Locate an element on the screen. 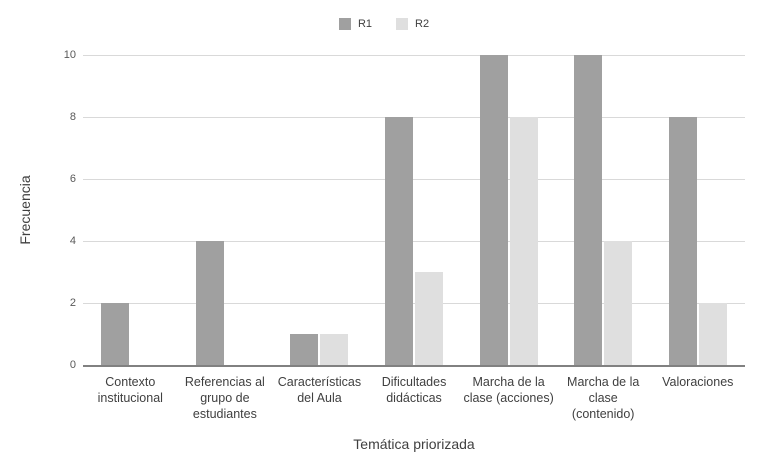 The height and width of the screenshot is (475, 768). y-tick-label-0: 0 is located at coordinates (72, 365).